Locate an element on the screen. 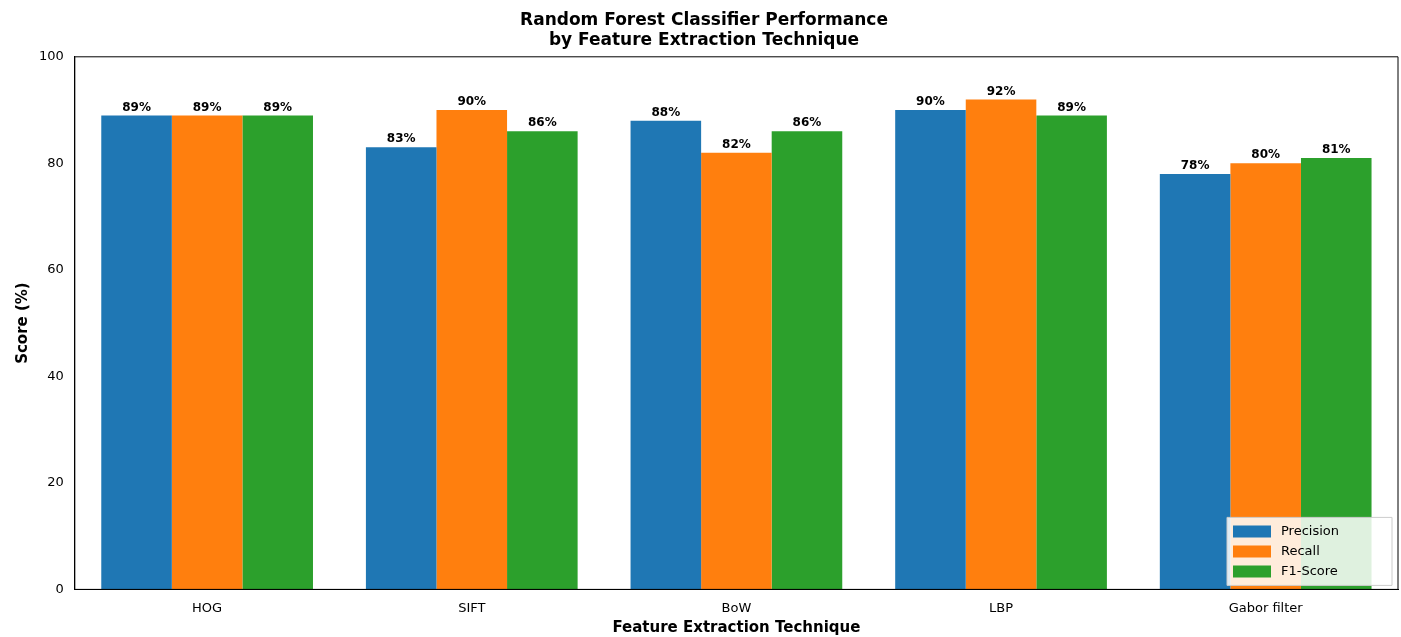 This screenshot has width=1401, height=637. data-label: 82% is located at coordinates (736, 143).